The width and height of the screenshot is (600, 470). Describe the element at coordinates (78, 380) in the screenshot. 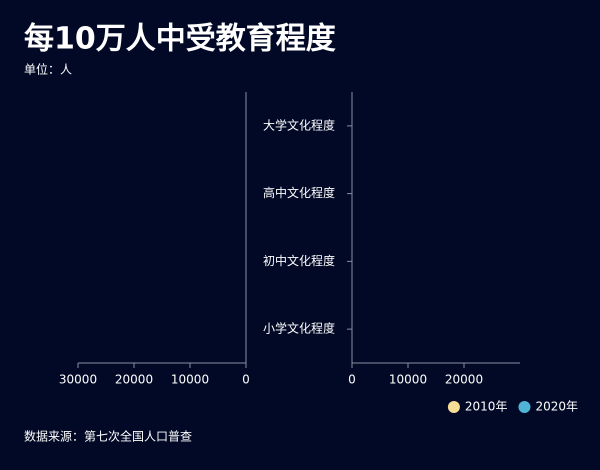

I see `x-tick-label: 30000` at that location.